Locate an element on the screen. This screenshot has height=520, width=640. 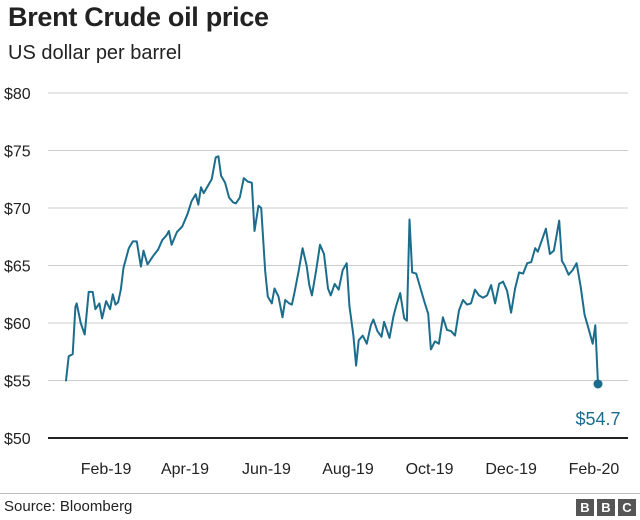
source-note: Source: Bloomberg is located at coordinates (68, 506).